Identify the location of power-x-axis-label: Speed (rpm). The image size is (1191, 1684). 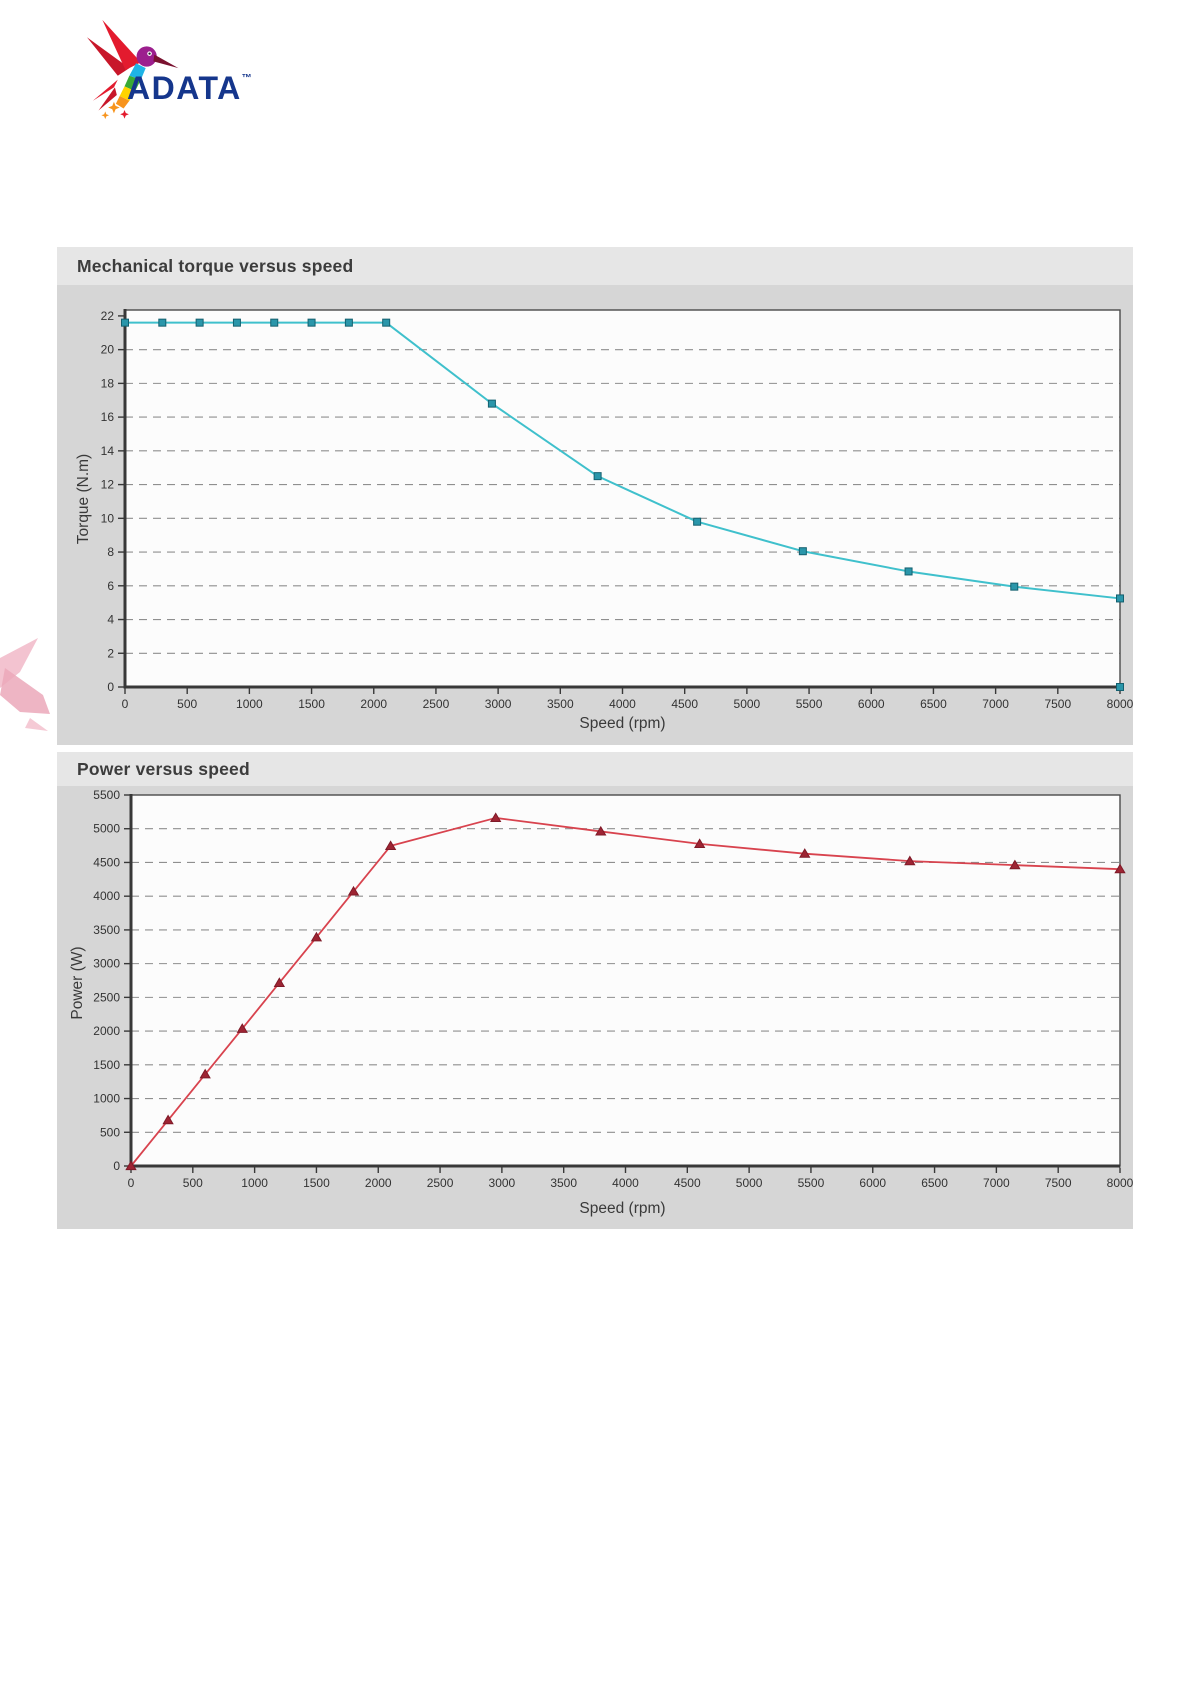
(622, 1208).